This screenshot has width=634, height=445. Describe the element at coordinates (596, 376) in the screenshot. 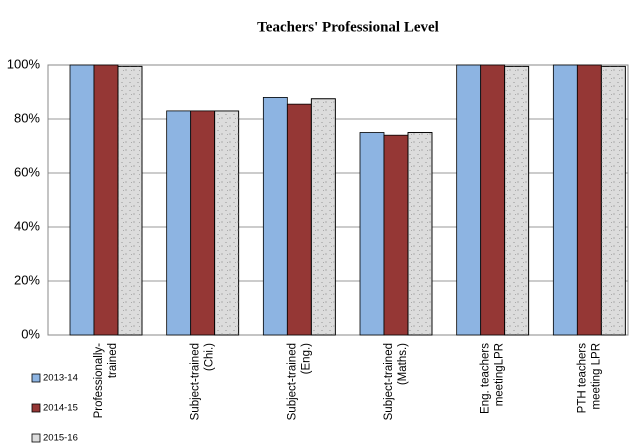

I see `x-tick-label-line: meeting LPR` at that location.